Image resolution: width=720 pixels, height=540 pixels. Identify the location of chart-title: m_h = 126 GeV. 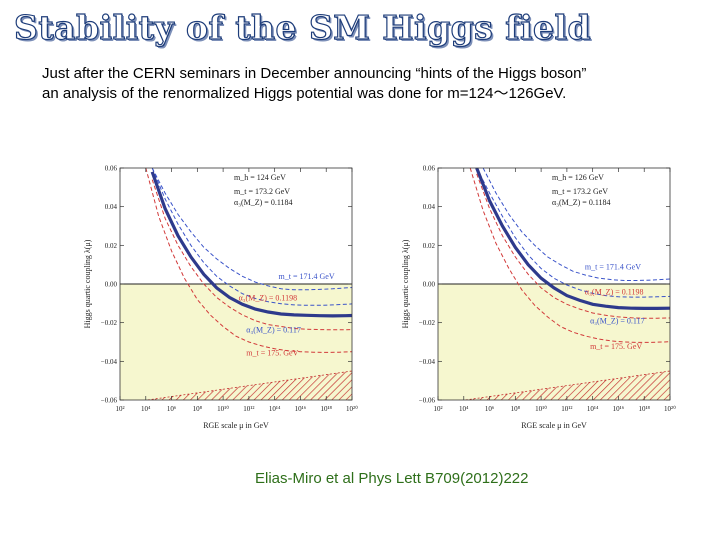
(578, 177).